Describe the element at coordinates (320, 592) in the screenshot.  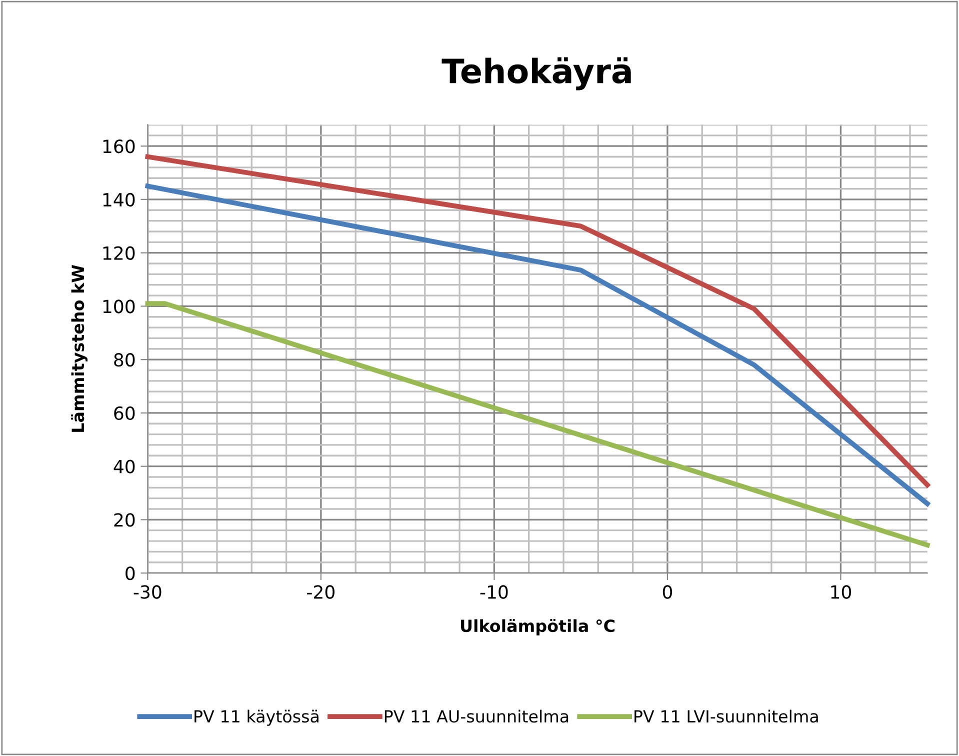
I see `x-tick-label: -20` at that location.